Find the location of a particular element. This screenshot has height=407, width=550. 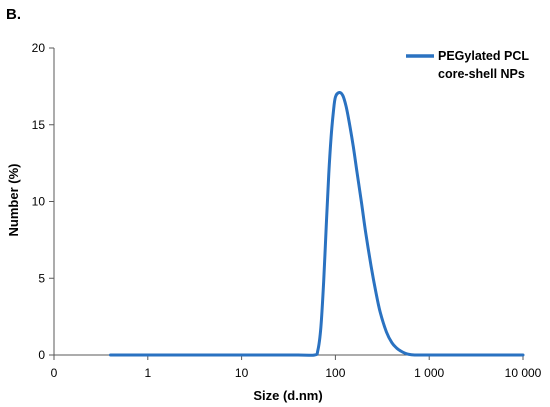

legend-label: core-shell NPs is located at coordinates (481, 74).